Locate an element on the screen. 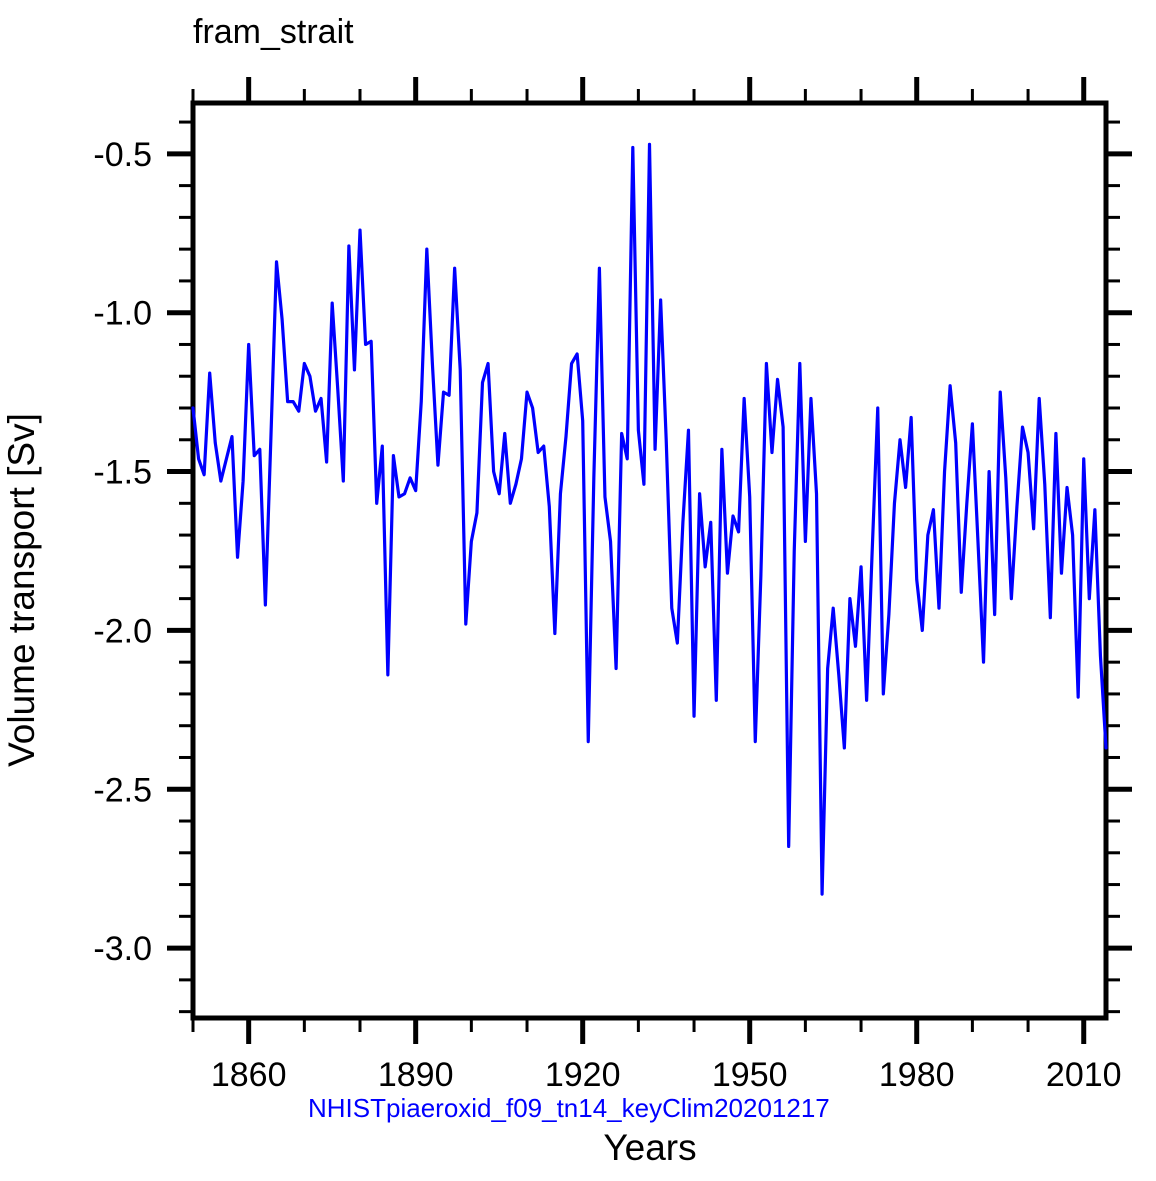  x-tick-labels: 1860 1890 1920 1950 1980 2010 is located at coordinates (666, 1075).